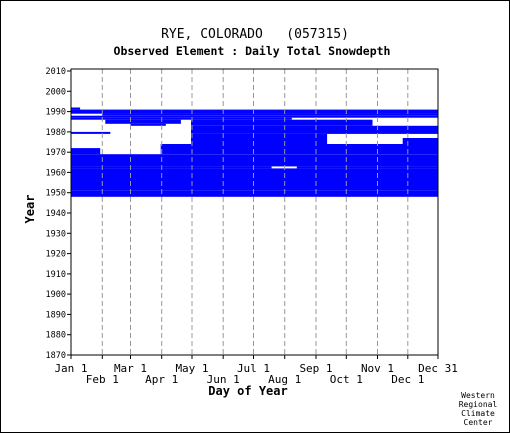 The image size is (510, 433). What do you see at coordinates (56, 234) in the screenshot?
I see `y-tick-label: 1930` at bounding box center [56, 234].